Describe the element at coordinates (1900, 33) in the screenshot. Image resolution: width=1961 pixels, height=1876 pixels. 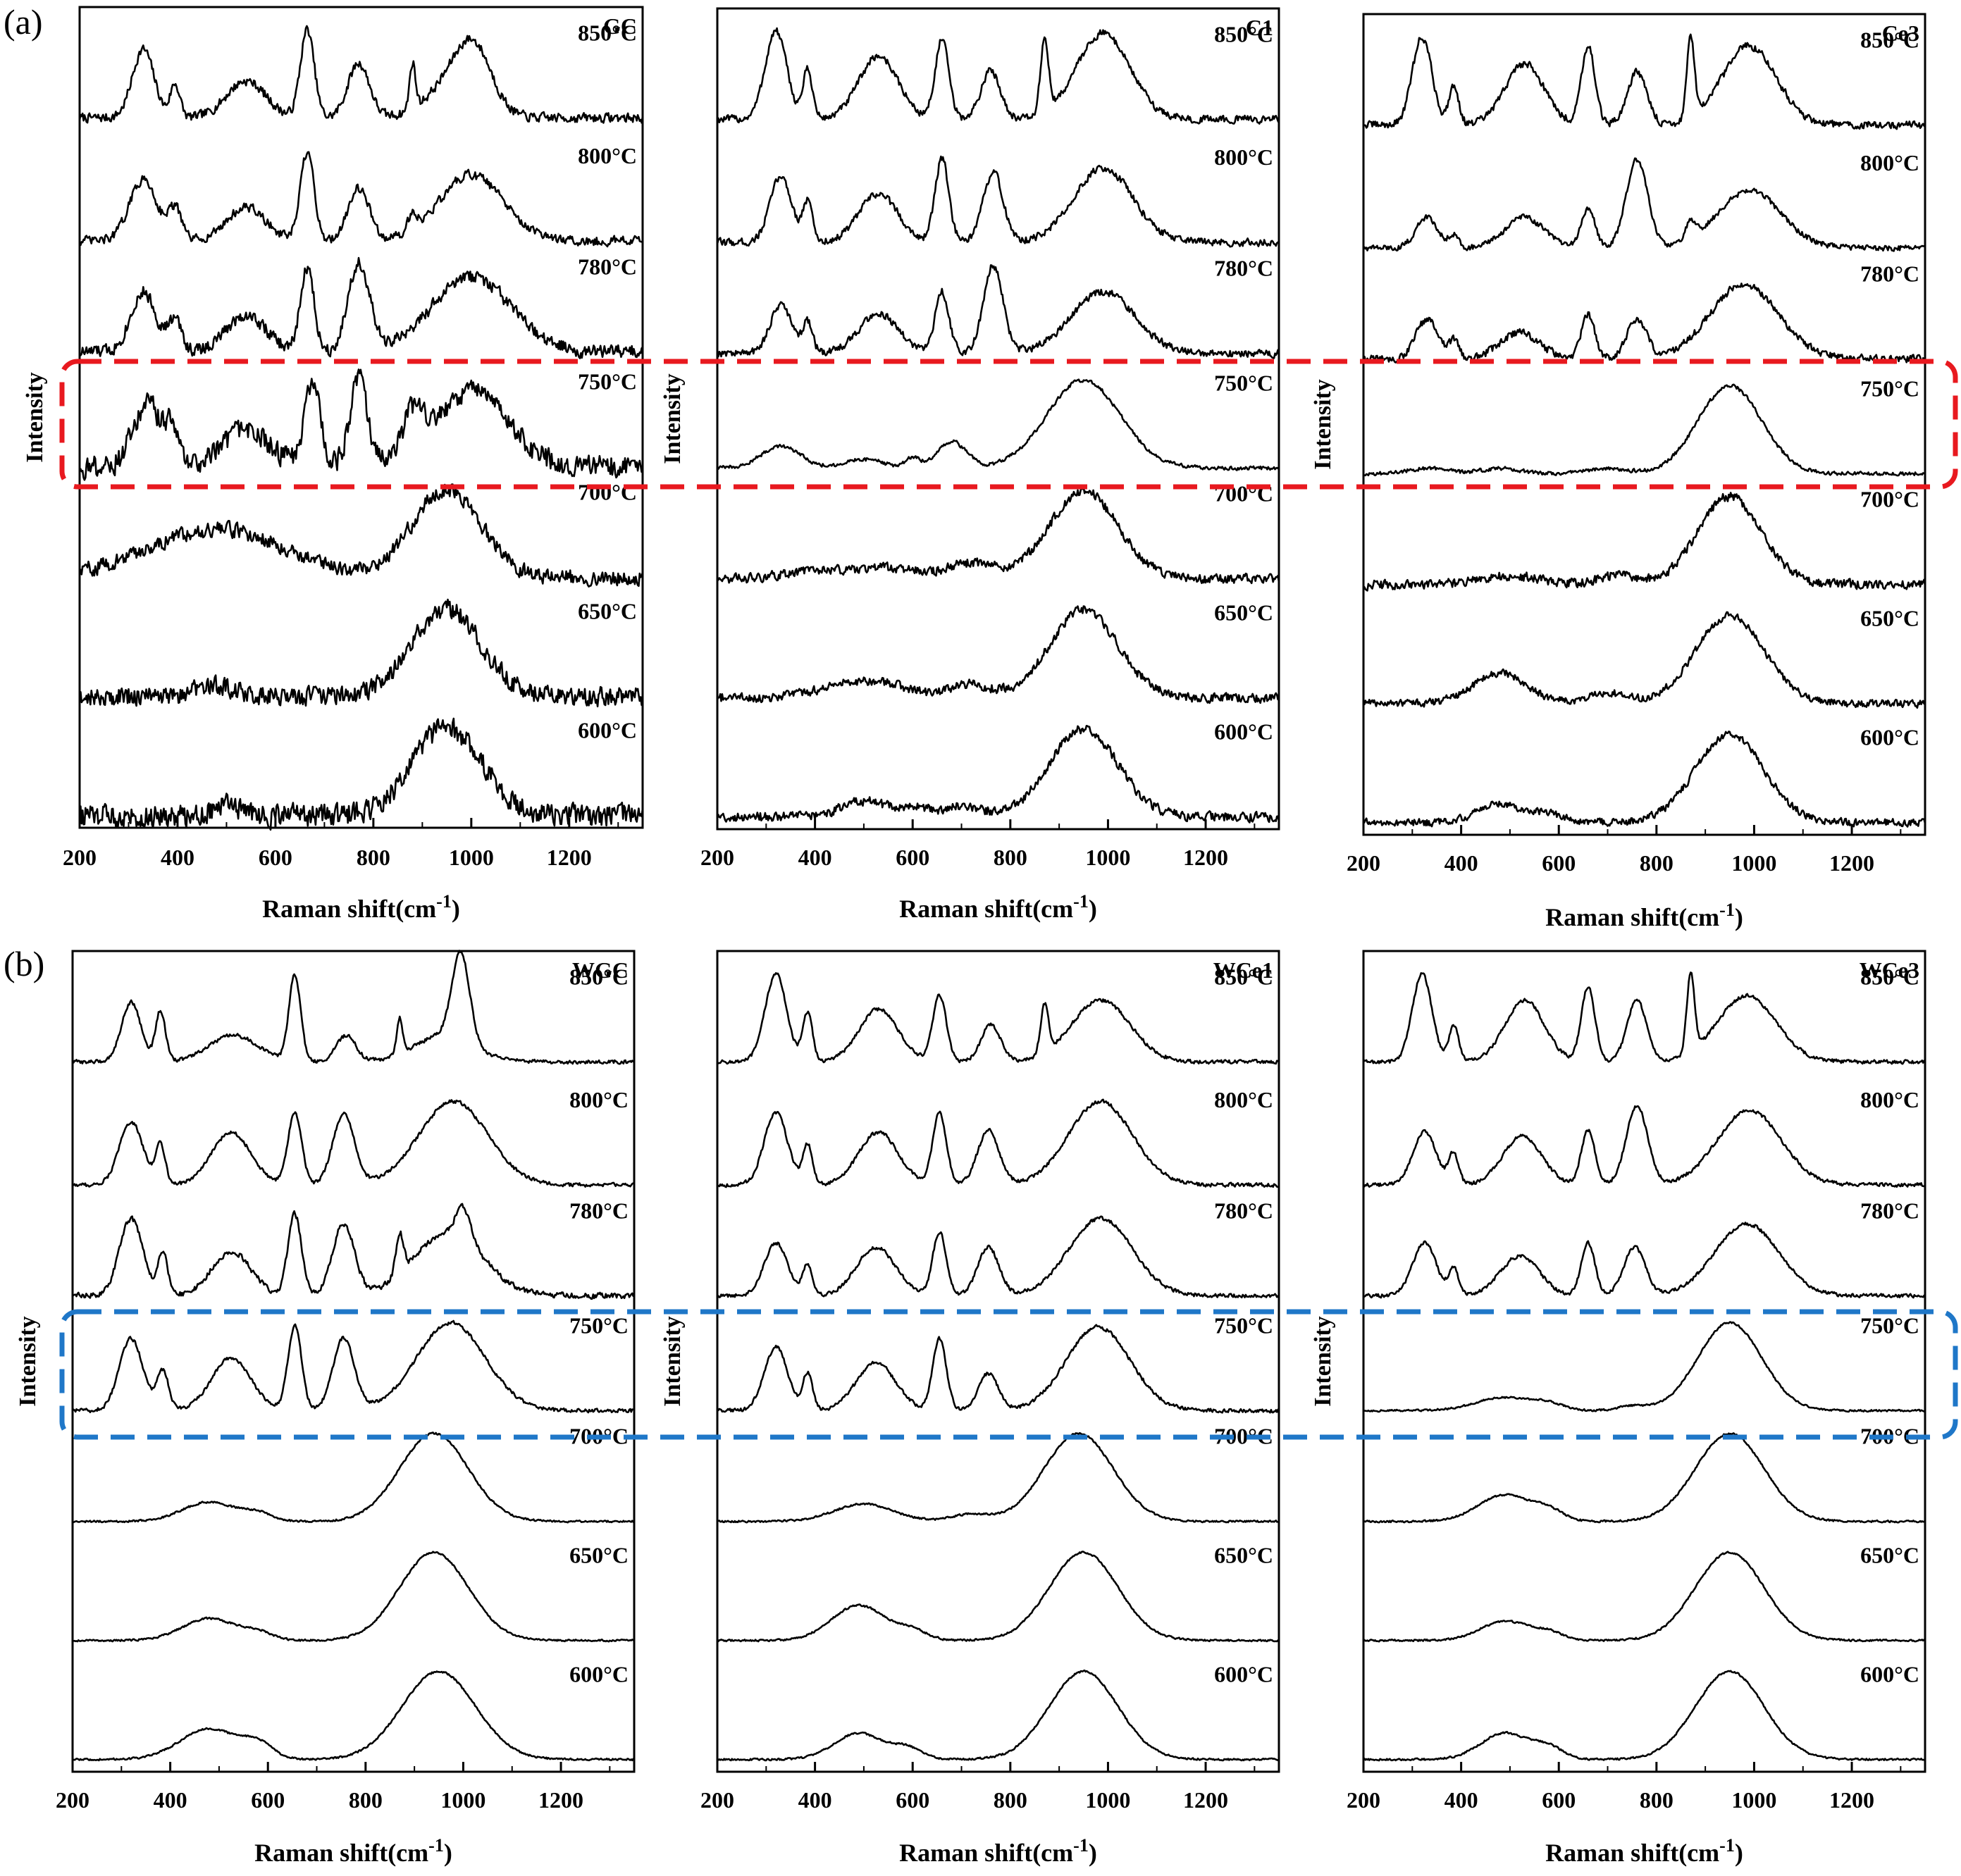
I see `chart-title: Ce3` at that location.